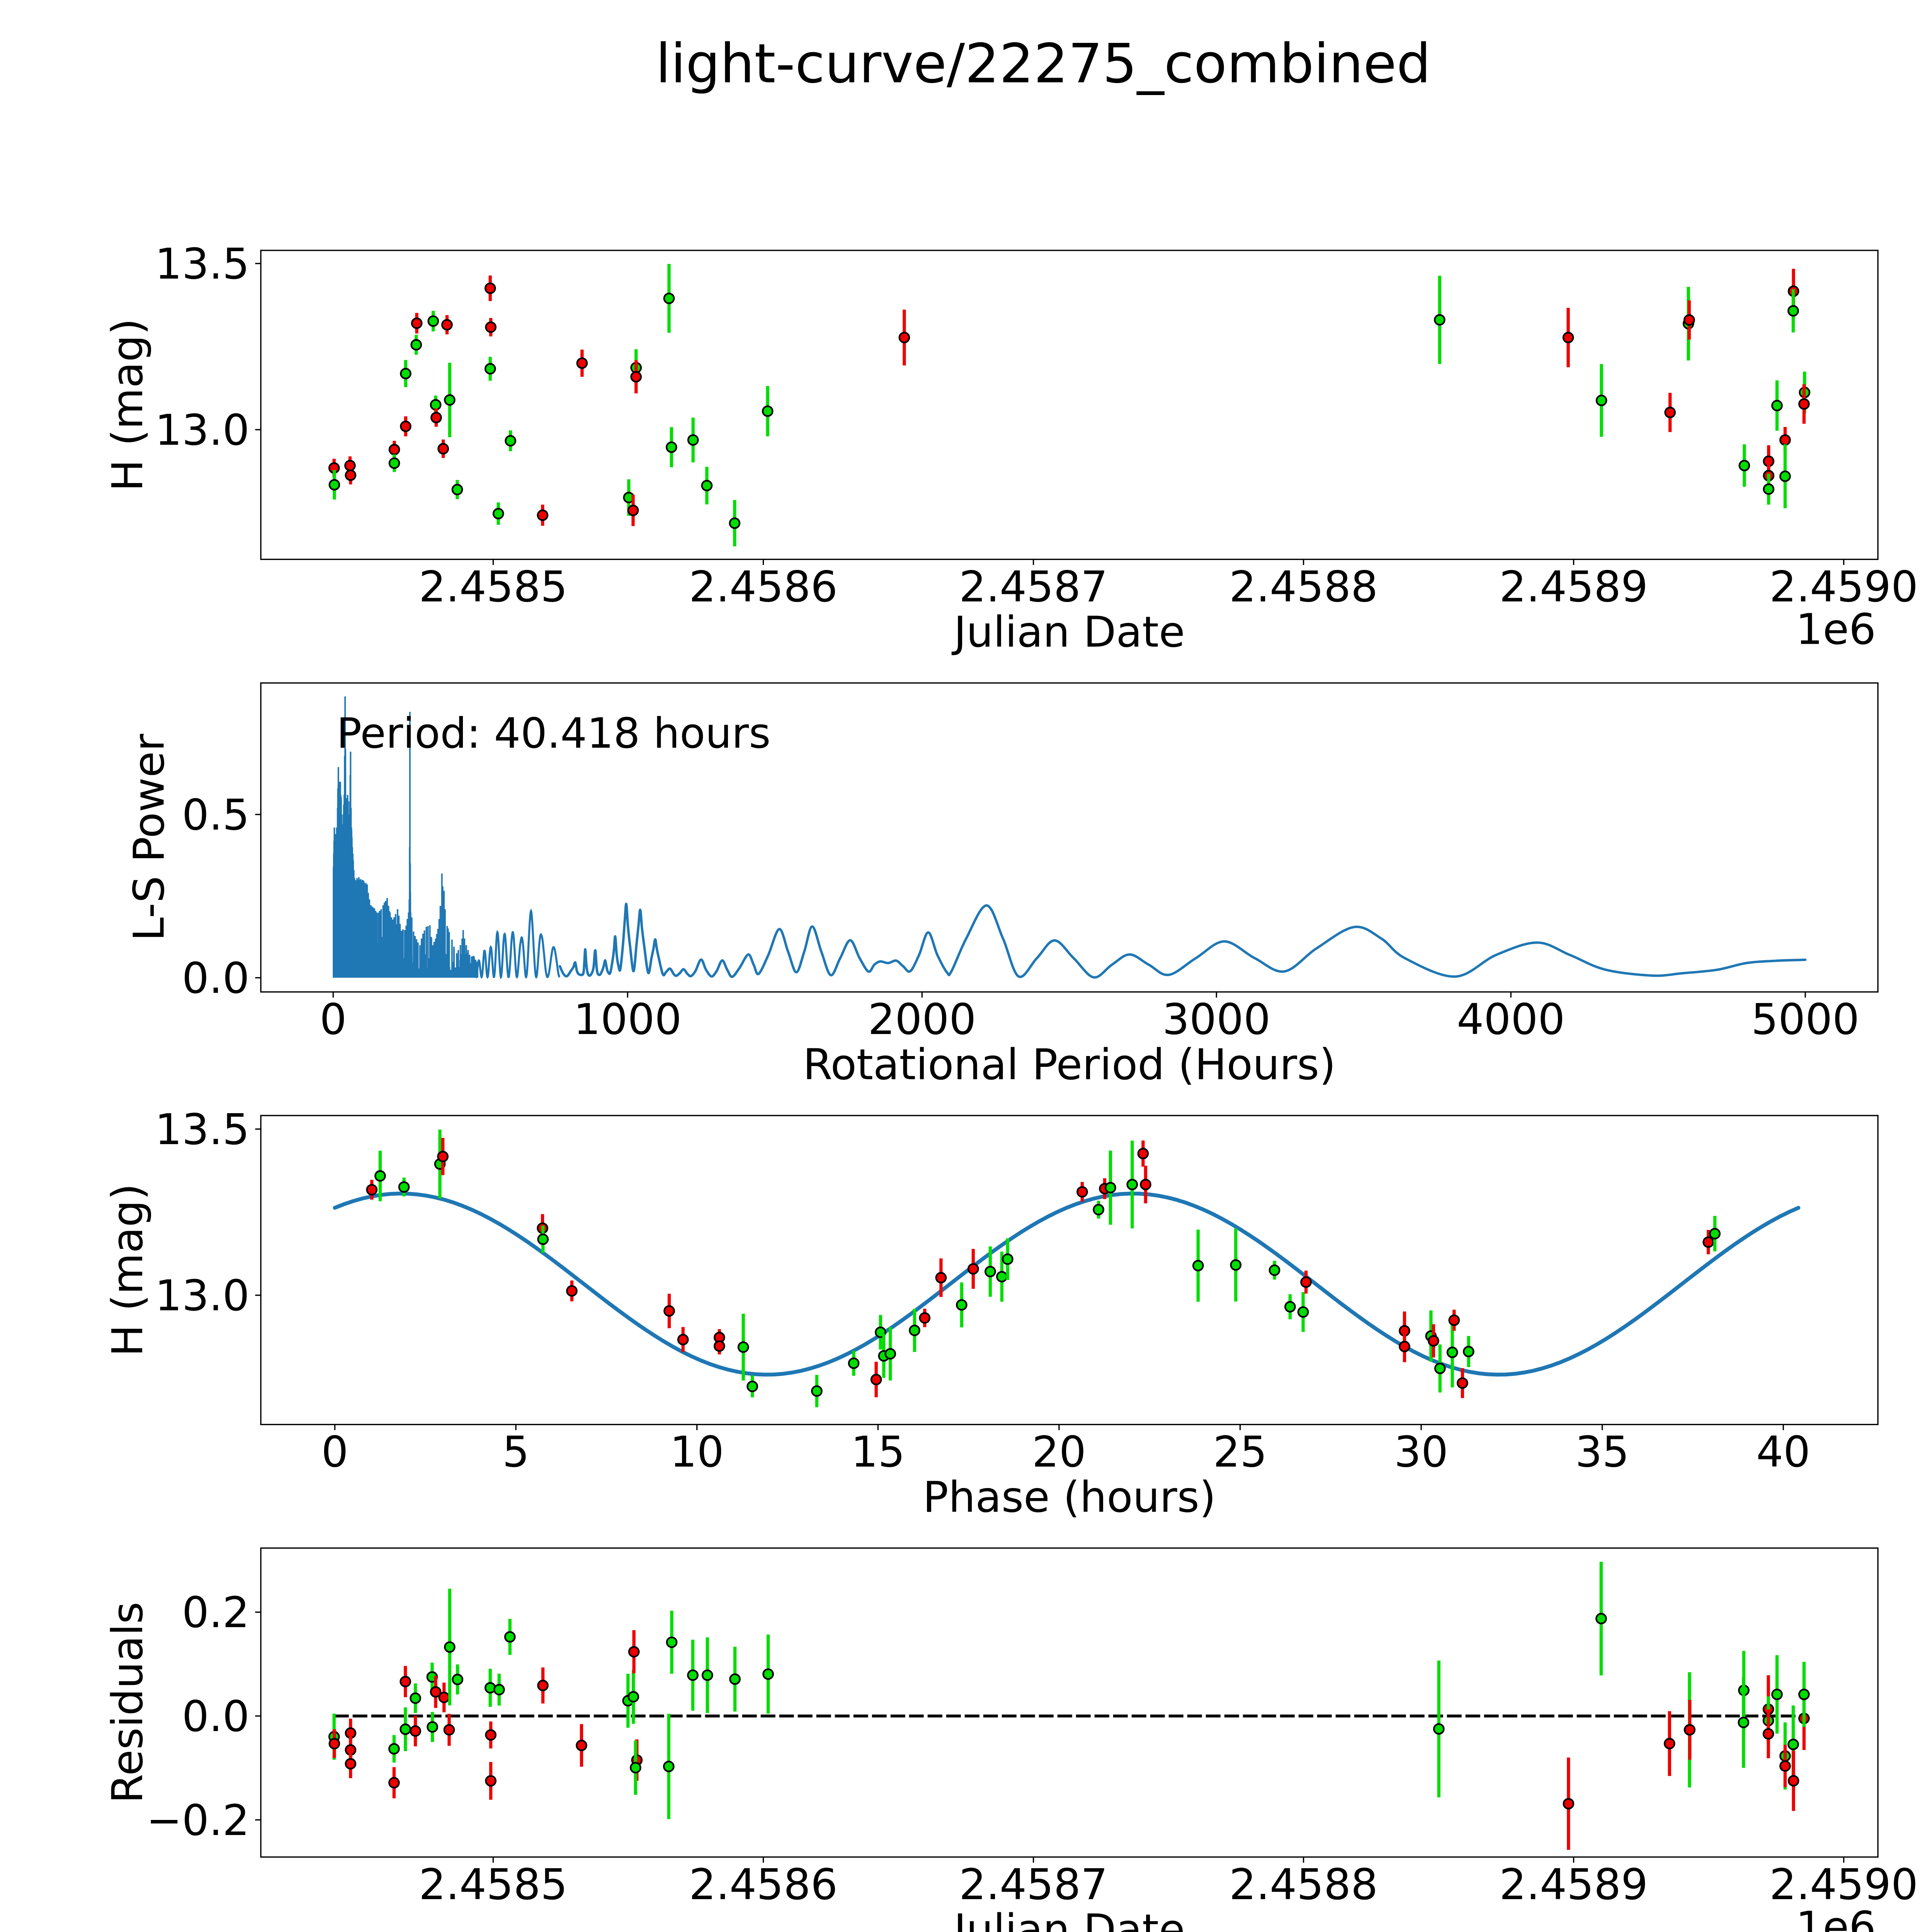  I want to click on axes-spines, so click(1070, 837).